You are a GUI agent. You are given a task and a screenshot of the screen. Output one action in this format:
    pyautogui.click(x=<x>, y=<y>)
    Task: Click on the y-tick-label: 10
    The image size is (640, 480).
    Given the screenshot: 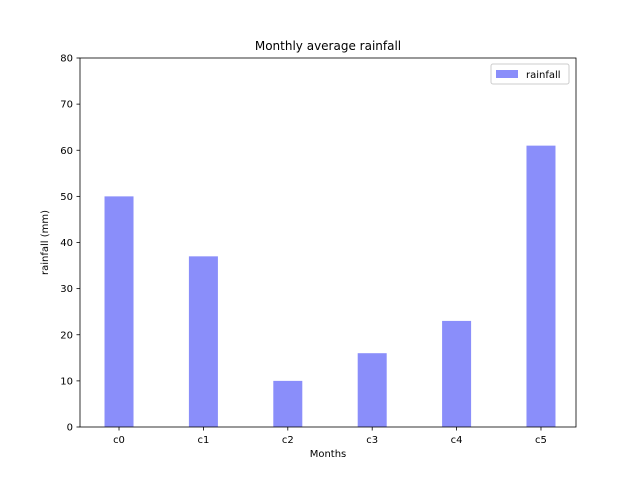 What is the action you would take?
    pyautogui.click(x=66, y=381)
    